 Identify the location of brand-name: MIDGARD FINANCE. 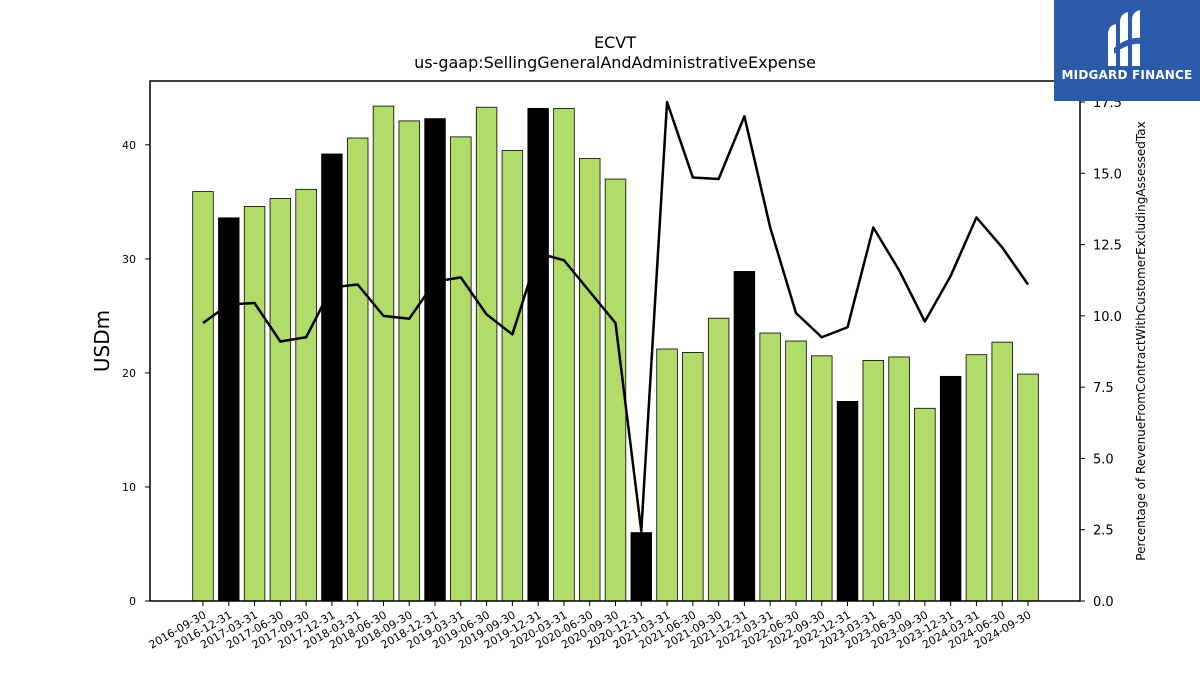
(1127, 75).